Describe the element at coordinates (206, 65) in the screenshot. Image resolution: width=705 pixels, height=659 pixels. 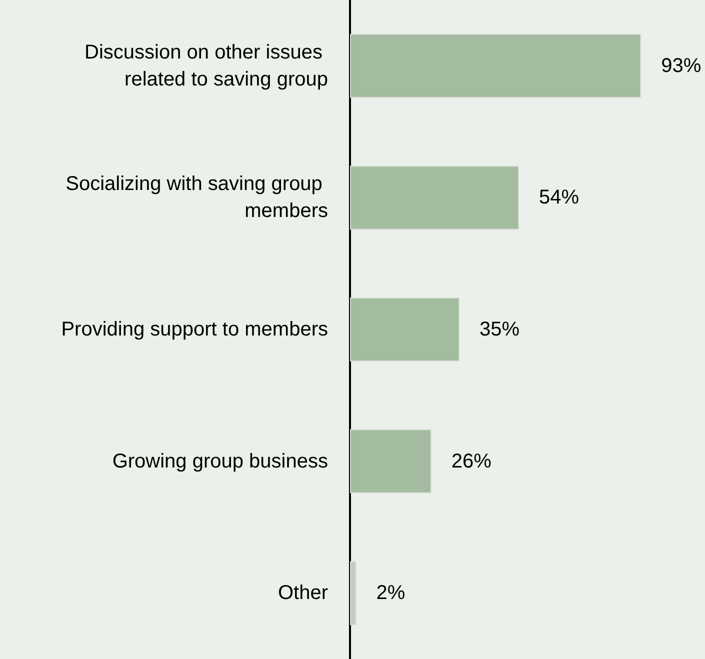
I see `y-tick-label: Discussion on other issues related to saving group` at that location.